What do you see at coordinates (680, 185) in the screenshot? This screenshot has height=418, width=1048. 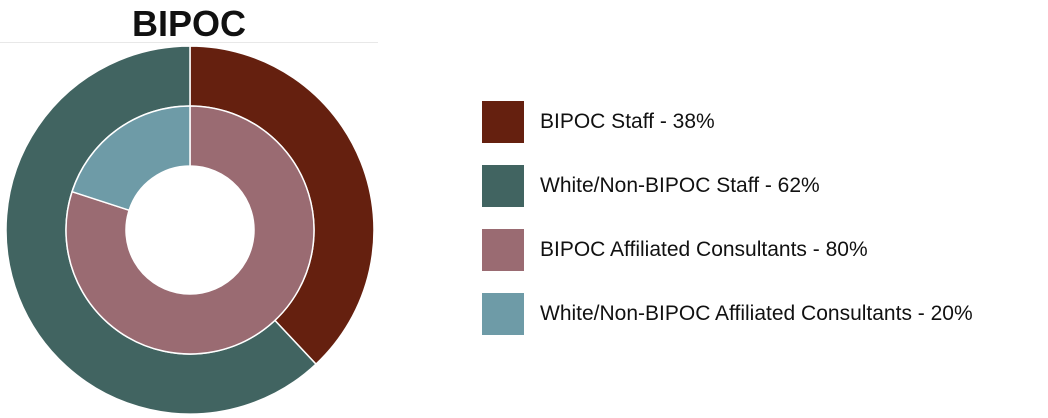 I see `legend-label: White/Non-BIPOC Staff - 62%` at bounding box center [680, 185].